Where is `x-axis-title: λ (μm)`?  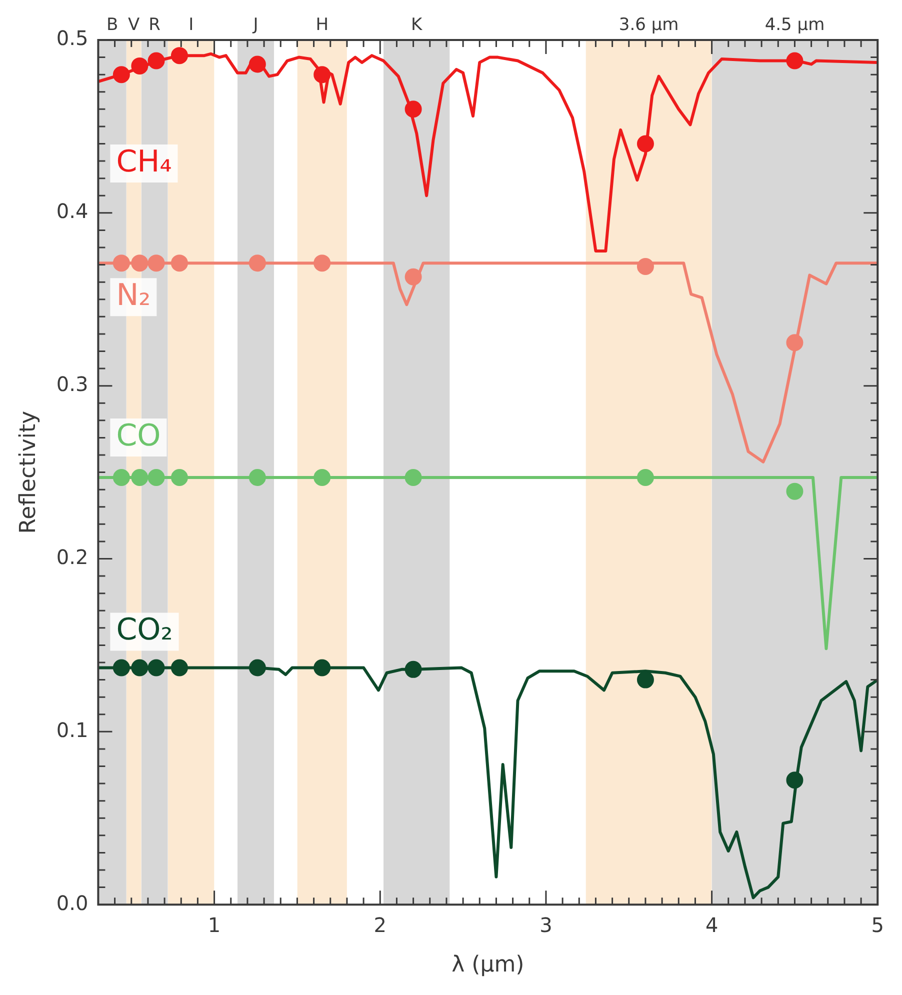 x-axis-title: λ (μm) is located at coordinates (488, 965).